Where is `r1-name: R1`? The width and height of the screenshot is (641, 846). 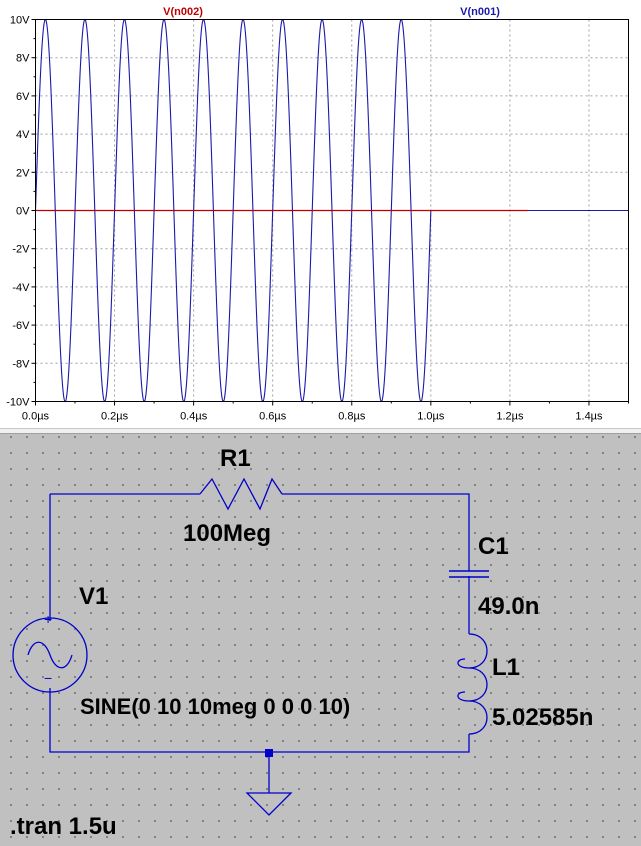
r1-name: R1 is located at coordinates (235, 458).